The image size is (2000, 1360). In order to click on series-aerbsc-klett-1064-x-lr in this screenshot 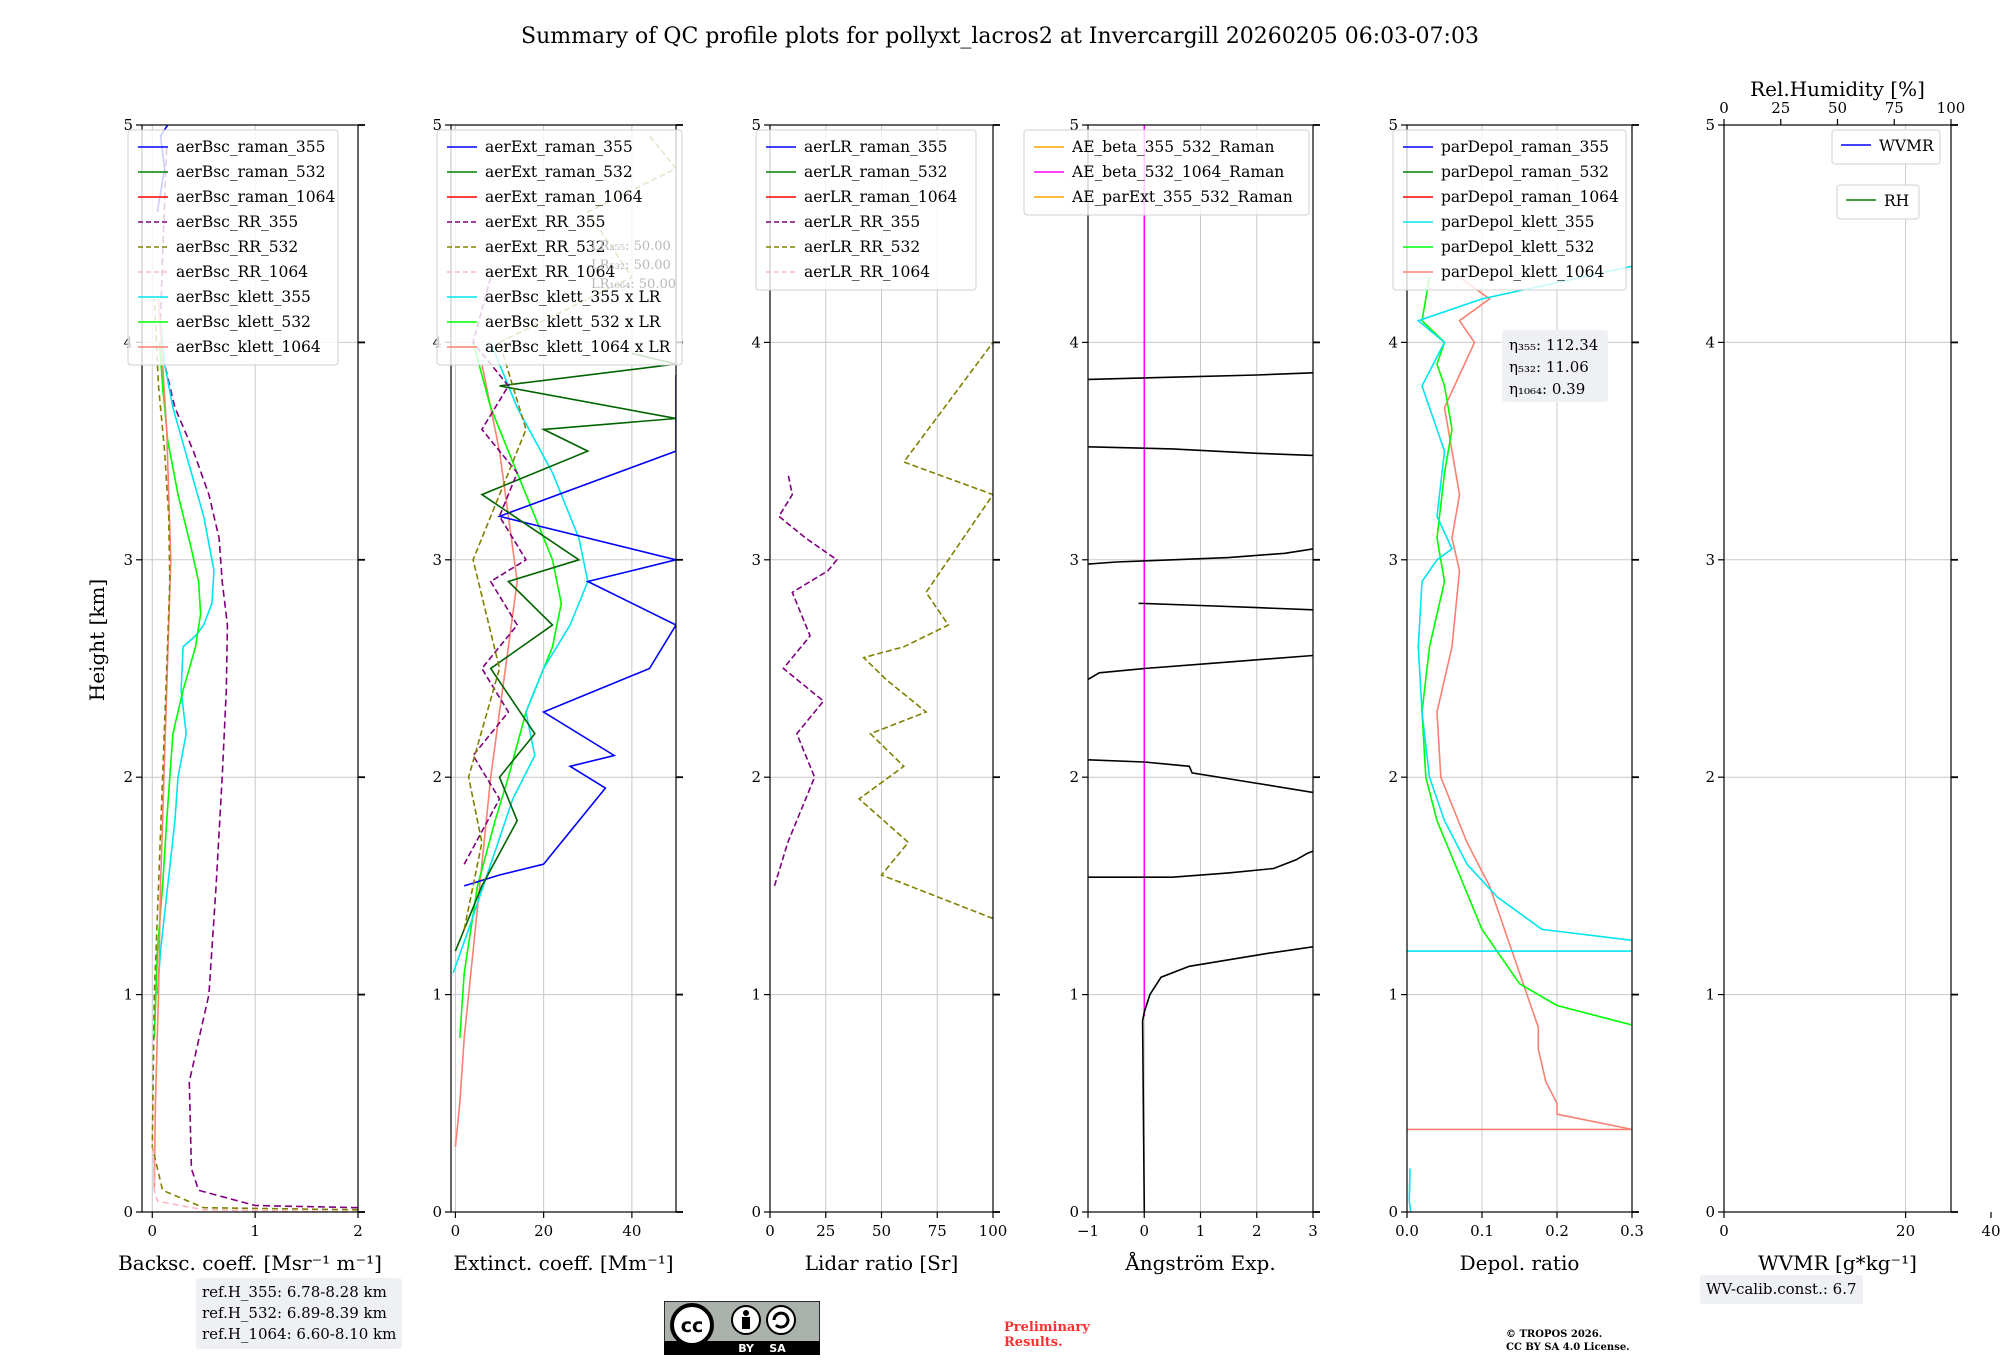, I will do `click(486, 755)`.